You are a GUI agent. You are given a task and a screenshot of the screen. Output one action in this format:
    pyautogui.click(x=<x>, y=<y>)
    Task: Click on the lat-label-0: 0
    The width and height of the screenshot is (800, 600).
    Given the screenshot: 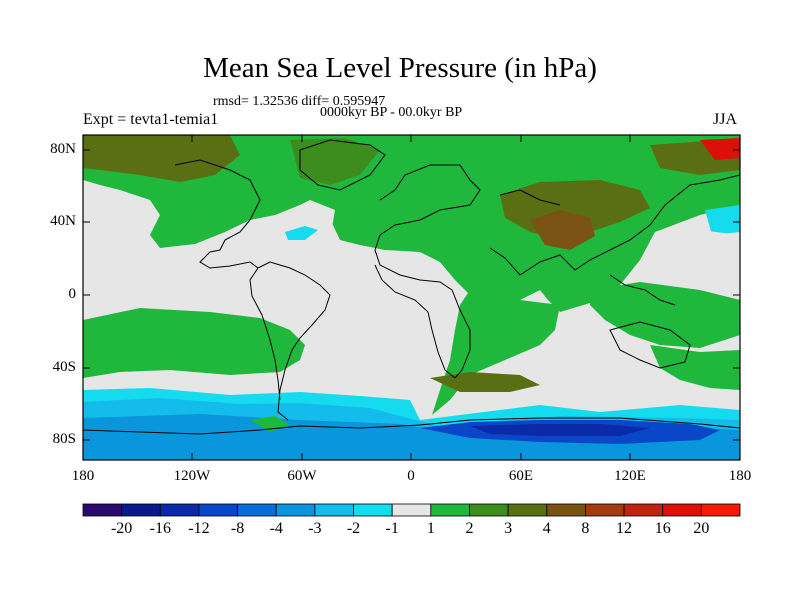 What is the action you would take?
    pyautogui.click(x=72, y=294)
    